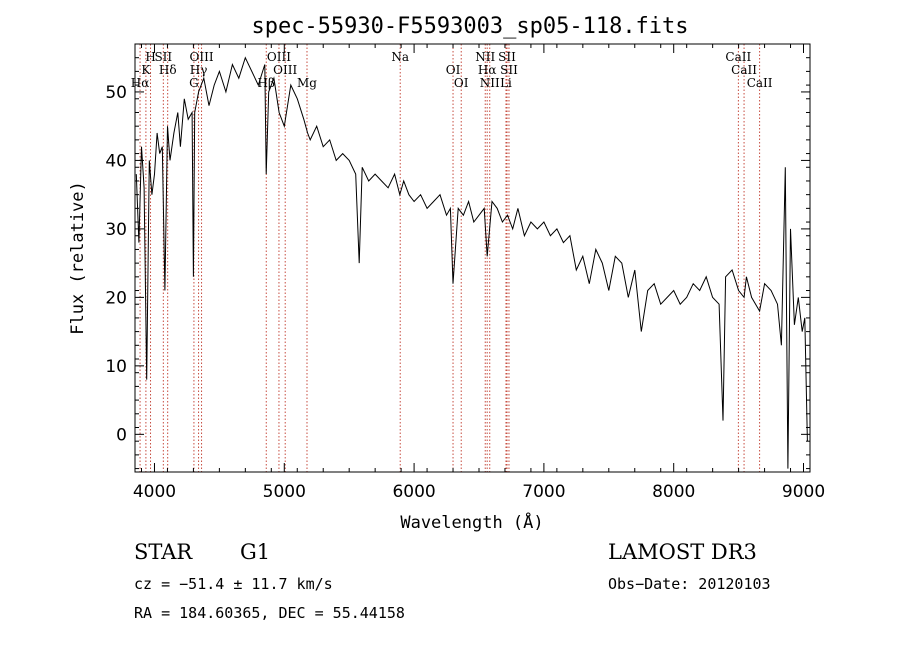 Image resolution: width=900 pixels, height=649 pixels. I want to click on x-tick-label: 6000, so click(413, 492).